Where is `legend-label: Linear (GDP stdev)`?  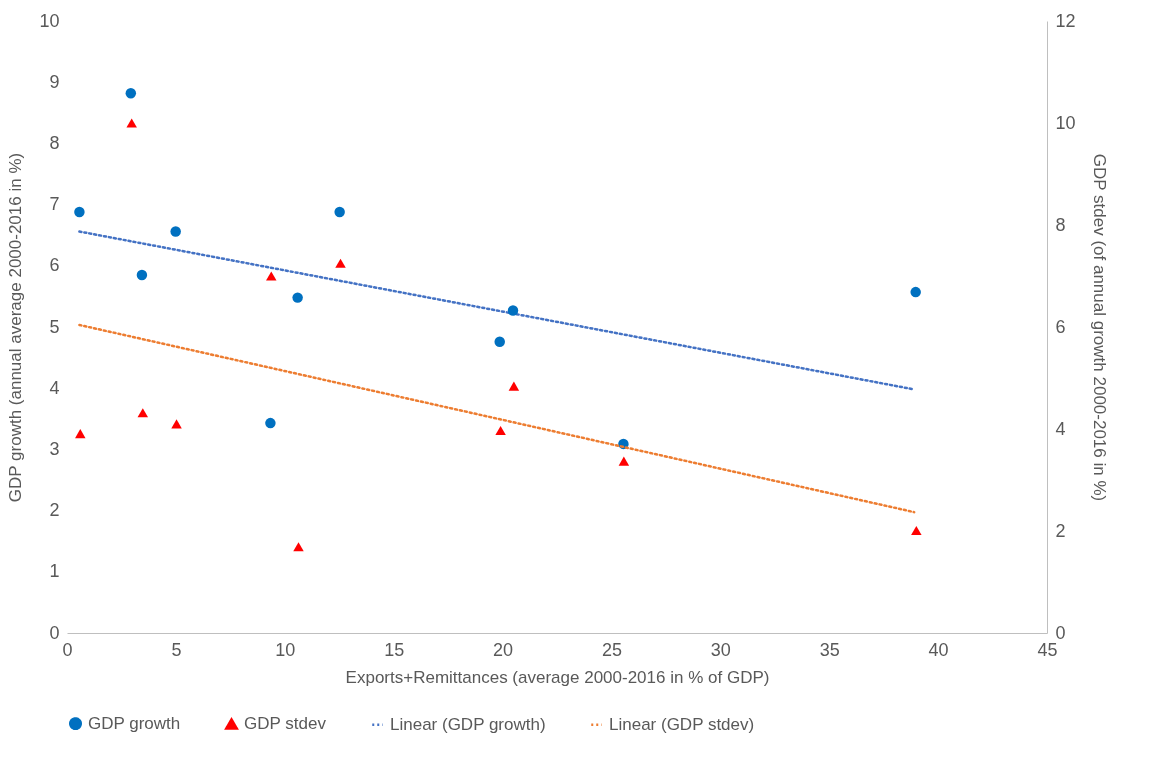 legend-label: Linear (GDP stdev) is located at coordinates (682, 724).